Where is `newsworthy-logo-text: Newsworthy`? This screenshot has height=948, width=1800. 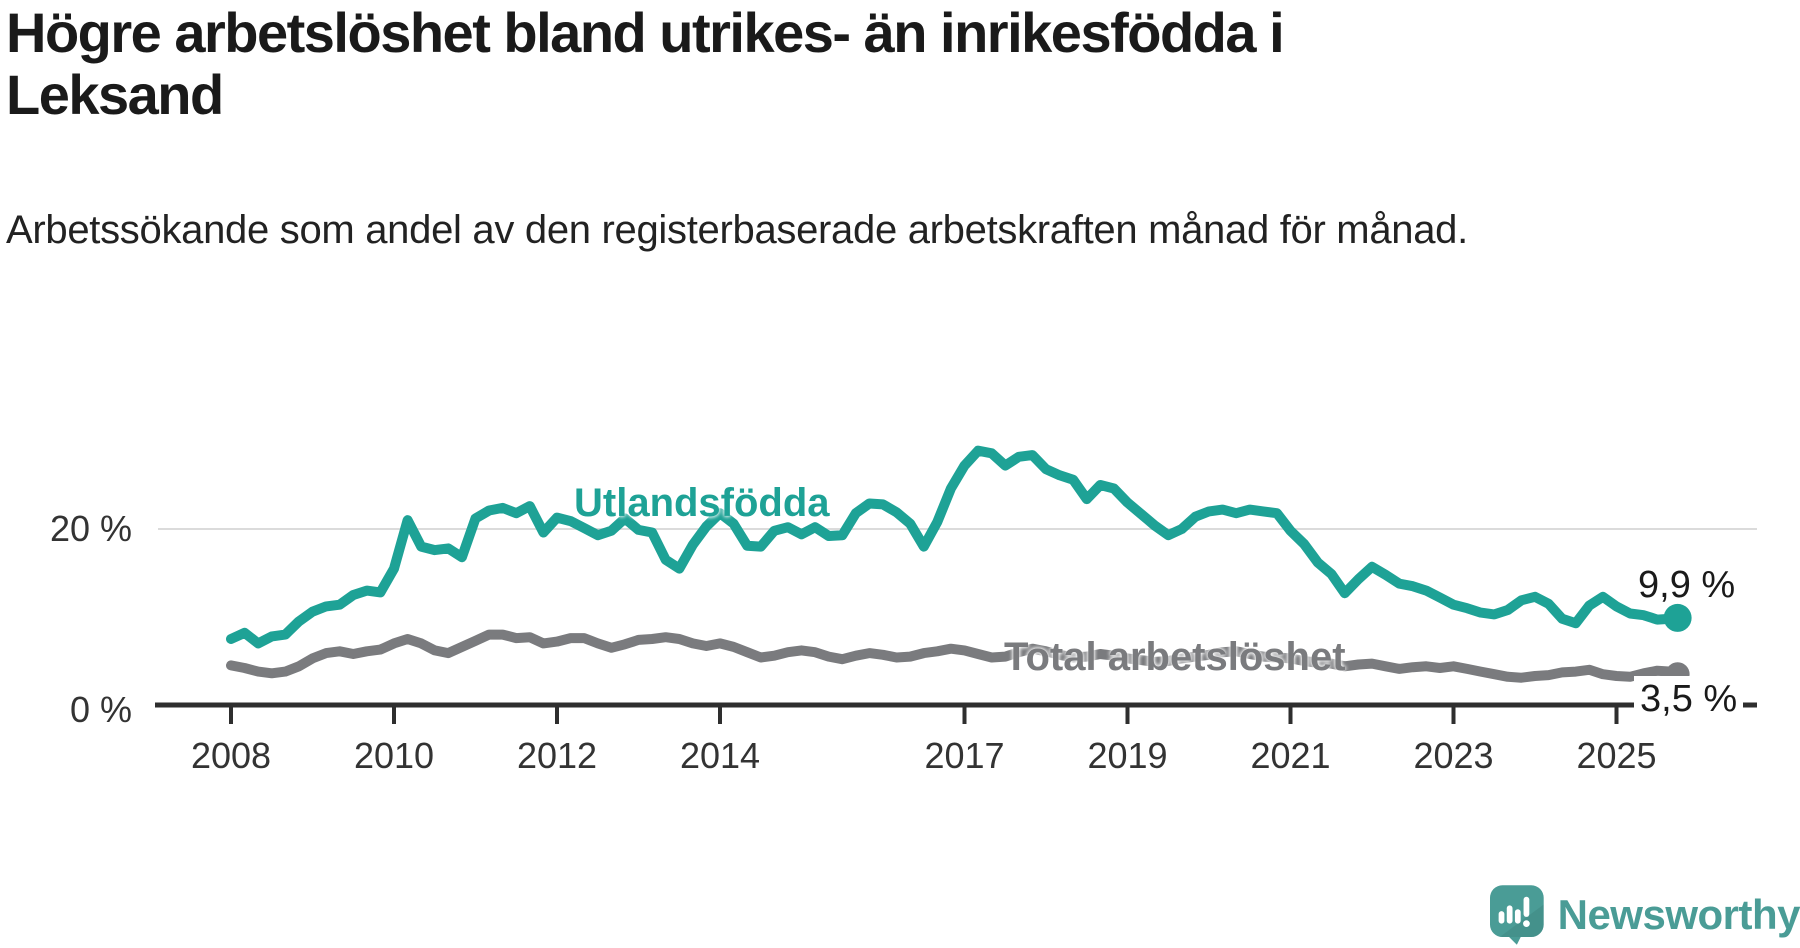
newsworthy-logo-text: Newsworthy is located at coordinates (1678, 914).